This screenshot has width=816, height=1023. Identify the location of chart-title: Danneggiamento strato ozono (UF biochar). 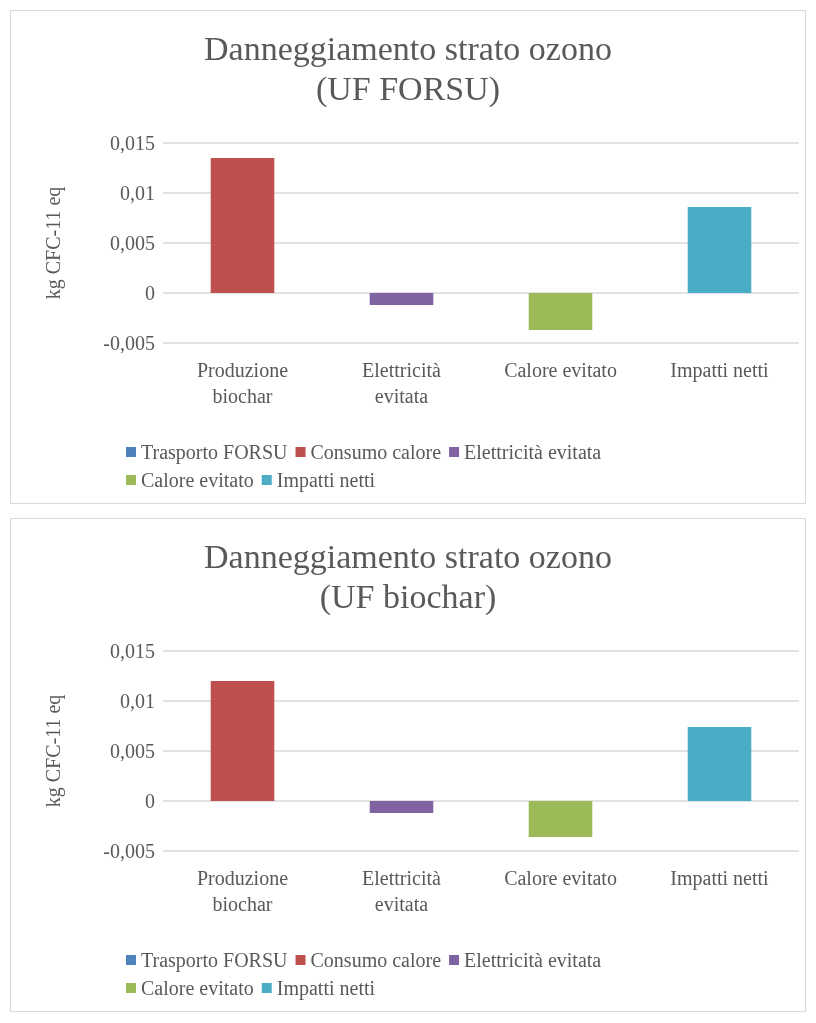
(408, 576).